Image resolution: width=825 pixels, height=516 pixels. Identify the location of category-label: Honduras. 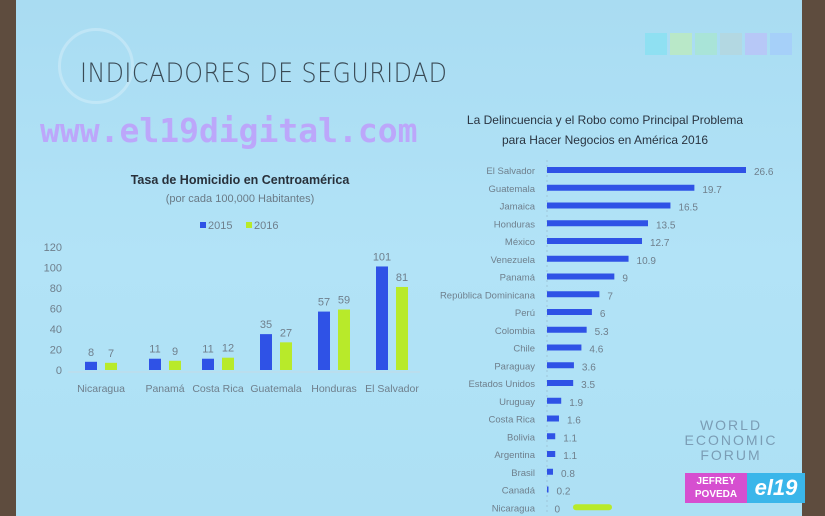
(514, 224).